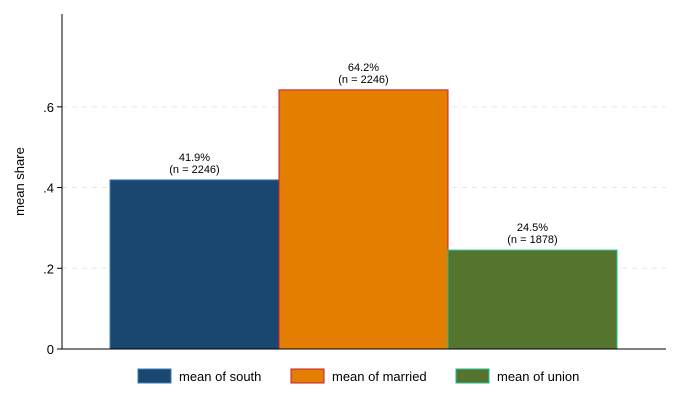 This screenshot has width=680, height=408. I want to click on data-label-percent: 64.2%, so click(363, 68).